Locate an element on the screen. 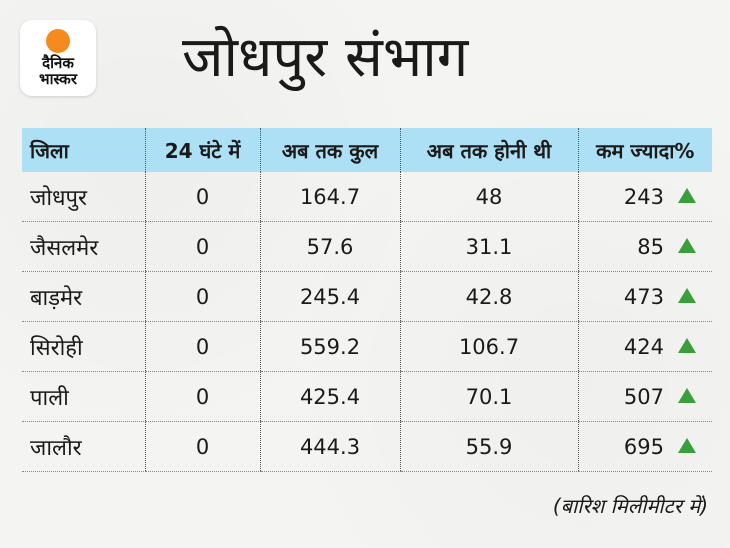 The height and width of the screenshot is (548, 730). pct: 695 is located at coordinates (643, 446).